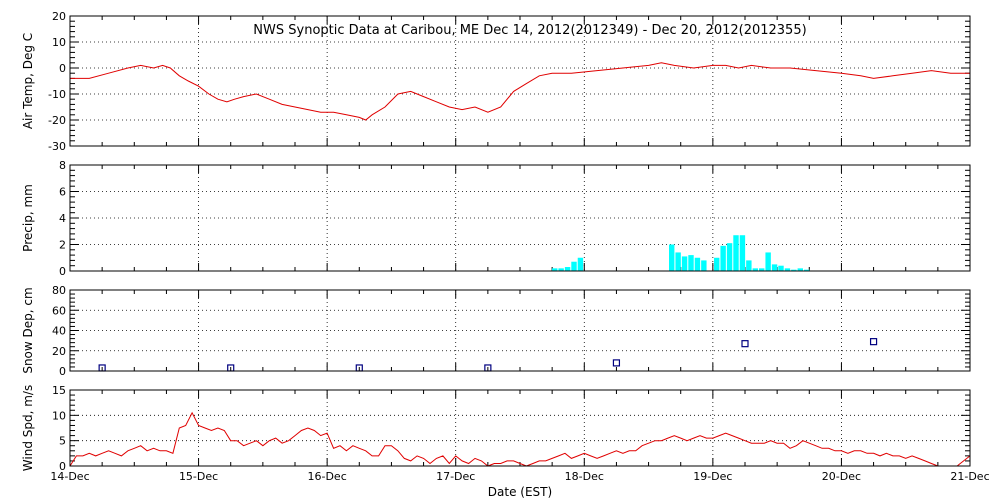 This screenshot has width=1000, height=500. What do you see at coordinates (28, 428) in the screenshot?
I see `y-axis-label: Wind Spd, m/s` at bounding box center [28, 428].